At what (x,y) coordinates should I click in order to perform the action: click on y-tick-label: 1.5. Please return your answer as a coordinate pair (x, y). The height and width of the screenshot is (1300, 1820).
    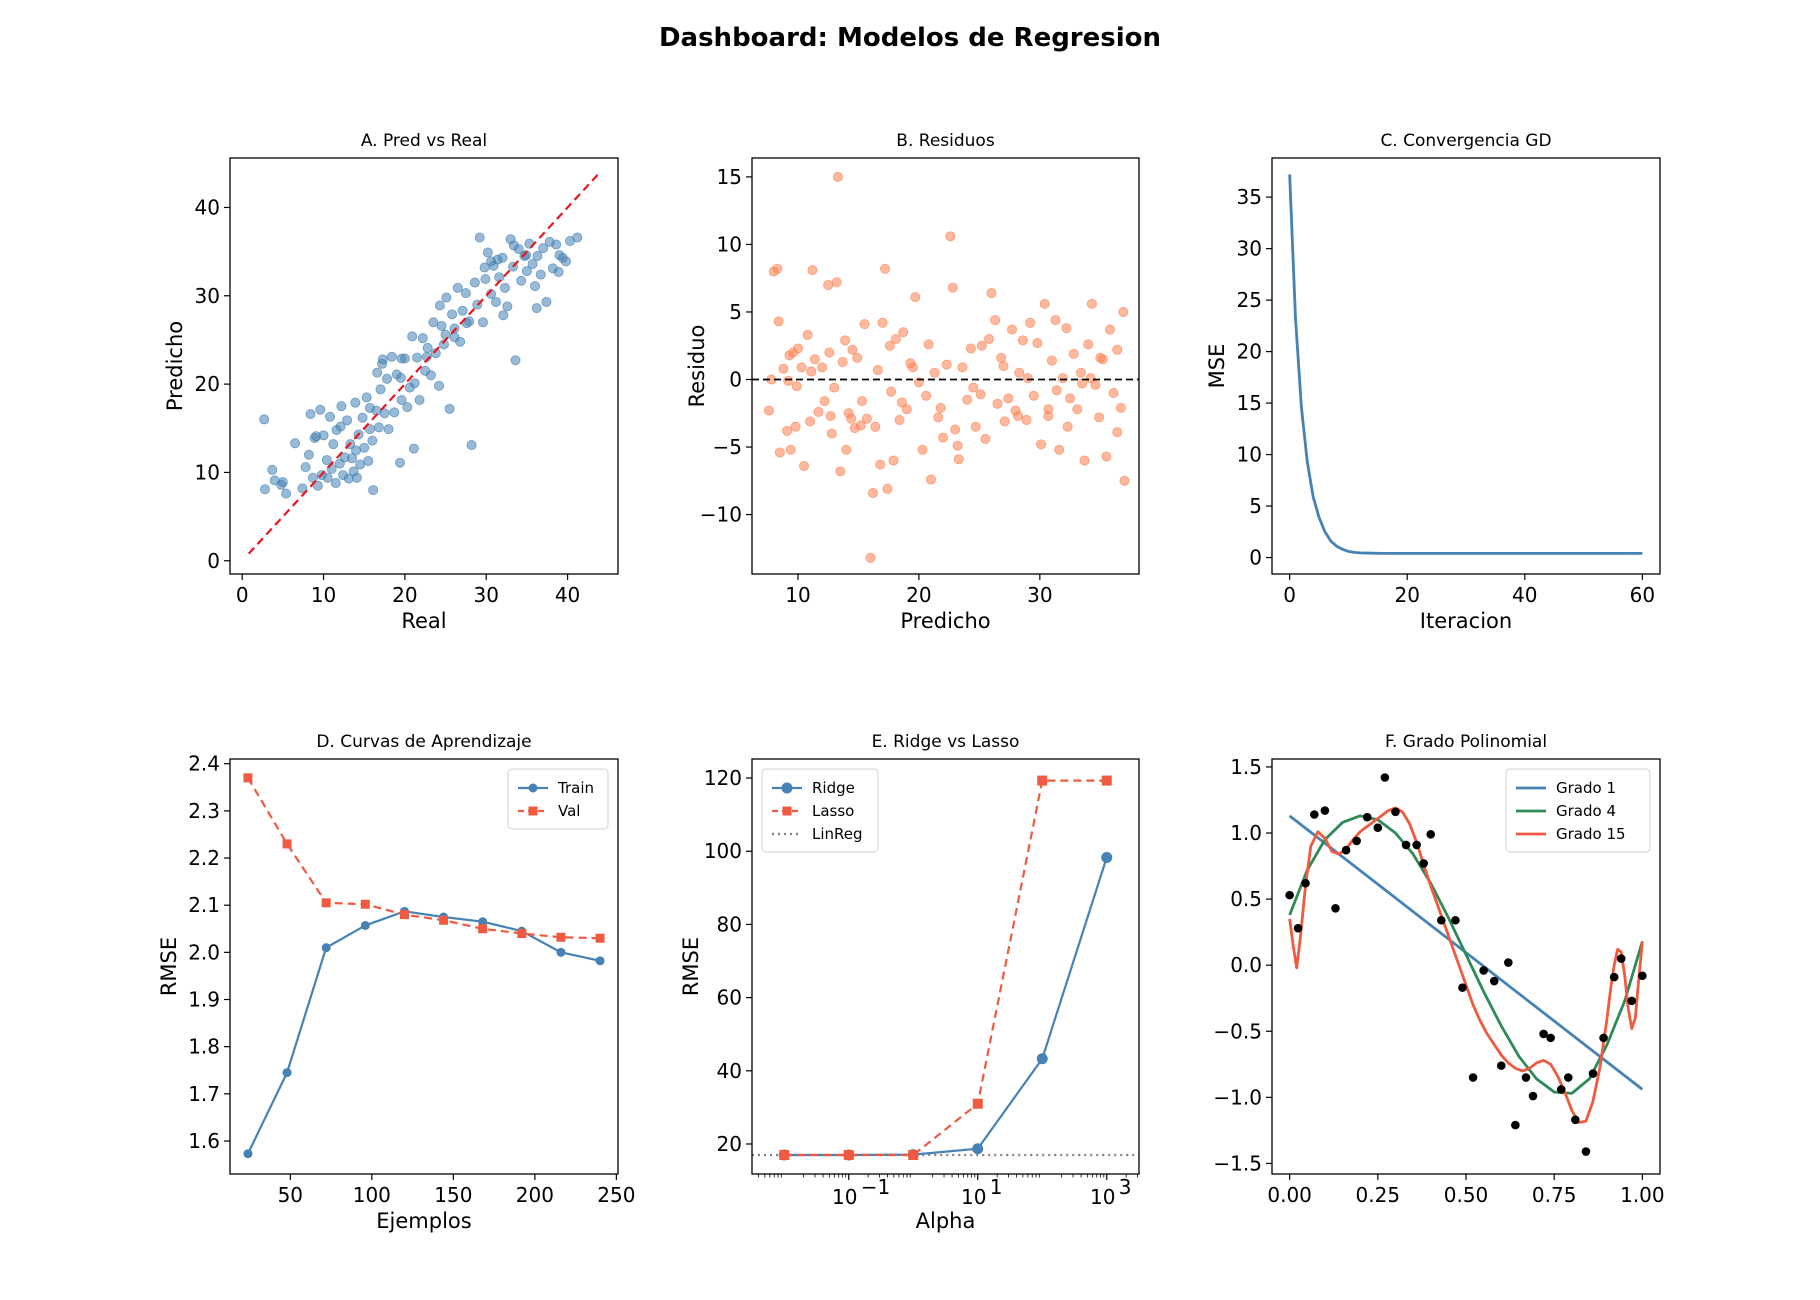
    Looking at the image, I should click on (1246, 767).